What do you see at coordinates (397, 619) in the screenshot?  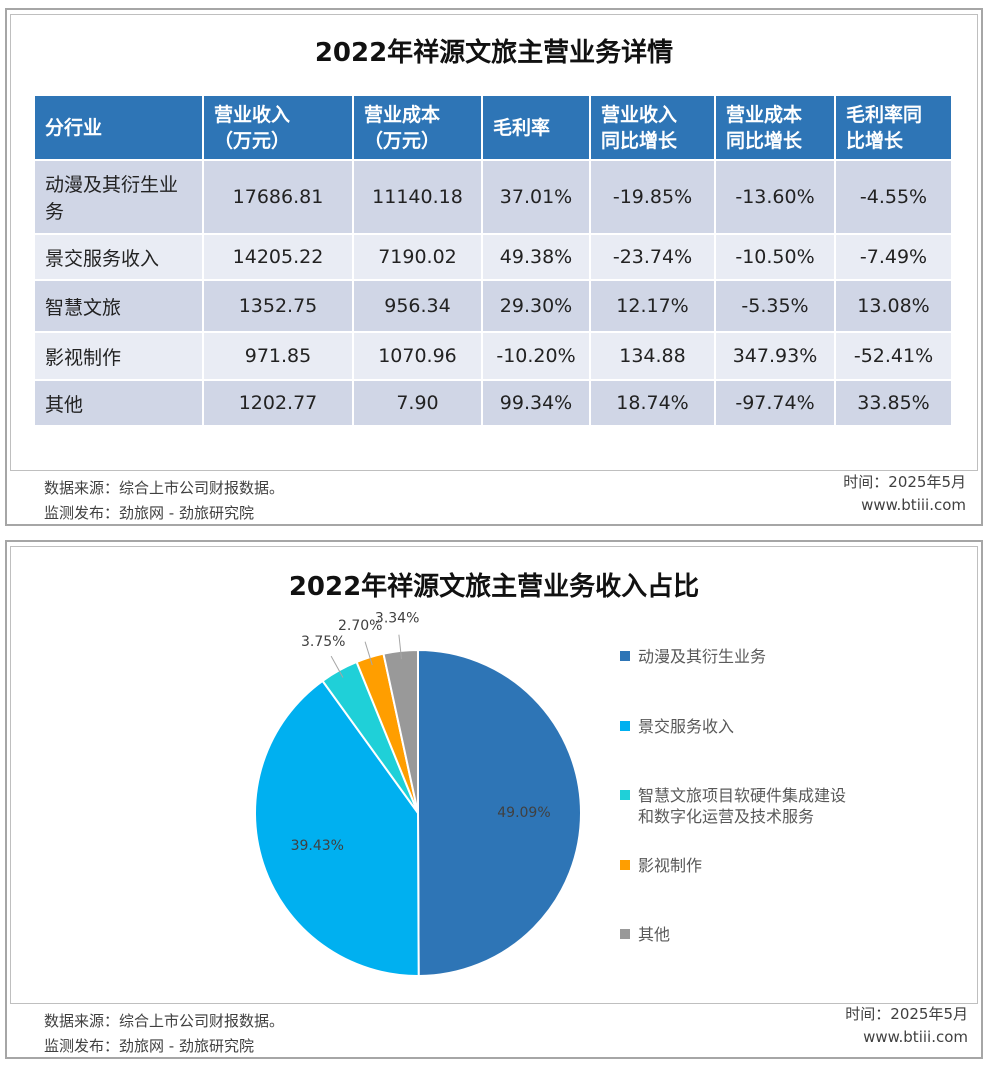 I see `data-label: 3.34%` at bounding box center [397, 619].